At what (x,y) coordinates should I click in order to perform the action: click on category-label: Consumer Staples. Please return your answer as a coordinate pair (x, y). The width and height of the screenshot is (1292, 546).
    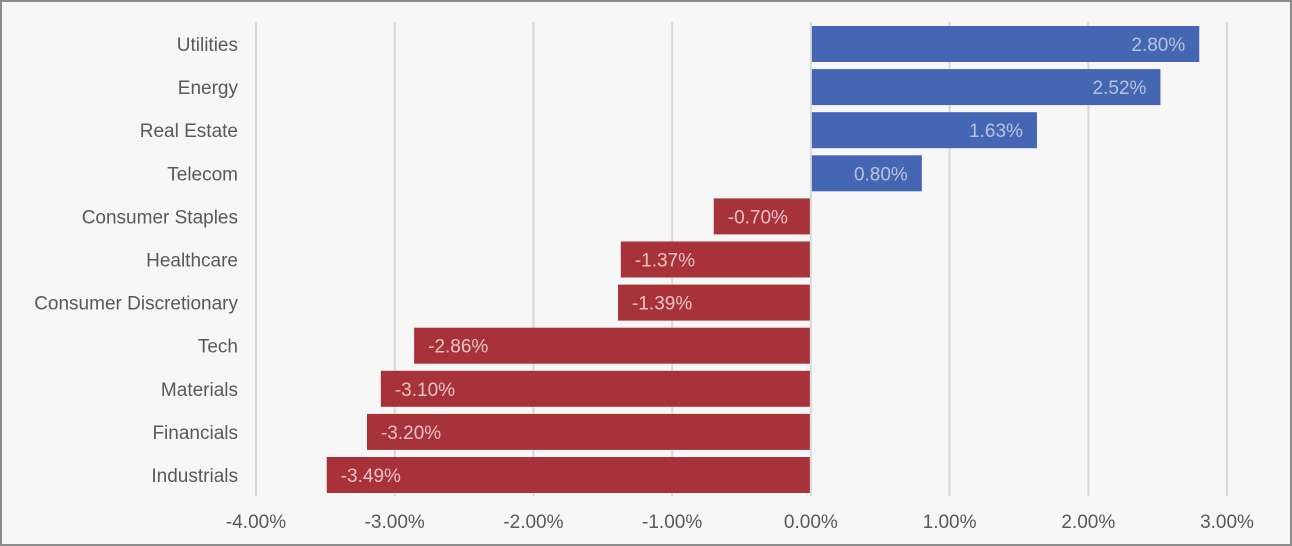
    Looking at the image, I should click on (160, 217).